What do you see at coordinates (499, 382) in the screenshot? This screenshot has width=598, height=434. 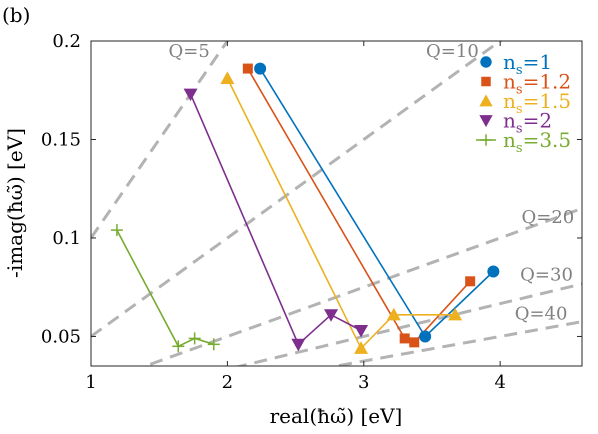 I see `x-tick-label: 4` at bounding box center [499, 382].